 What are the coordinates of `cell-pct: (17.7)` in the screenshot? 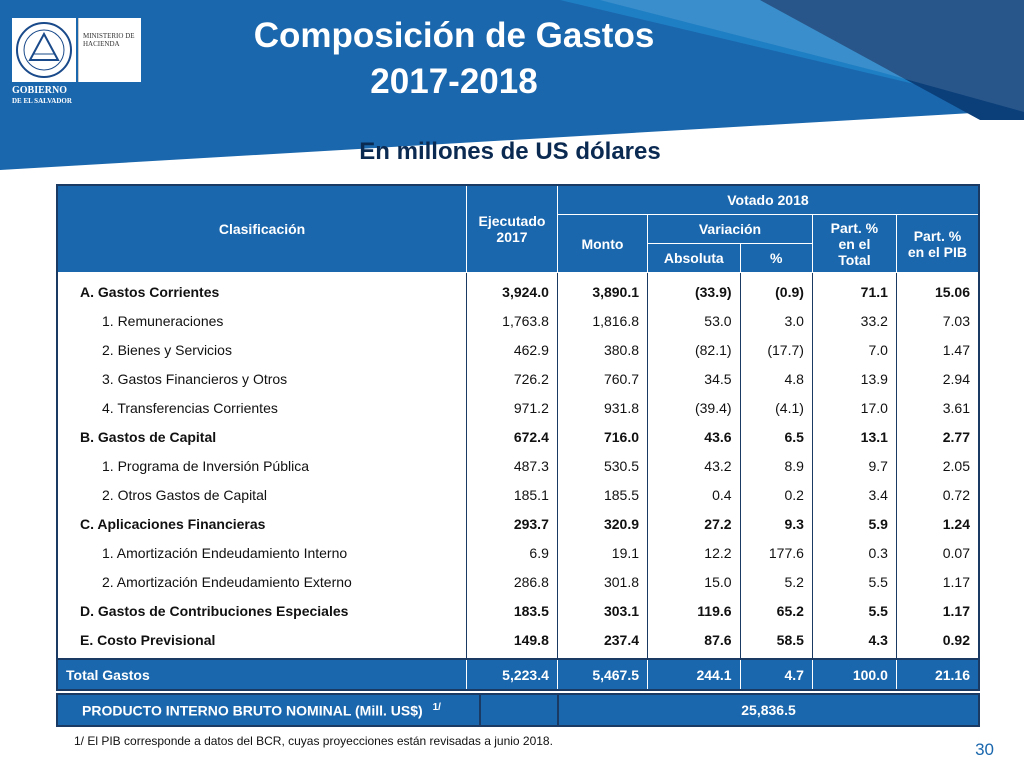 It's located at (776, 349).